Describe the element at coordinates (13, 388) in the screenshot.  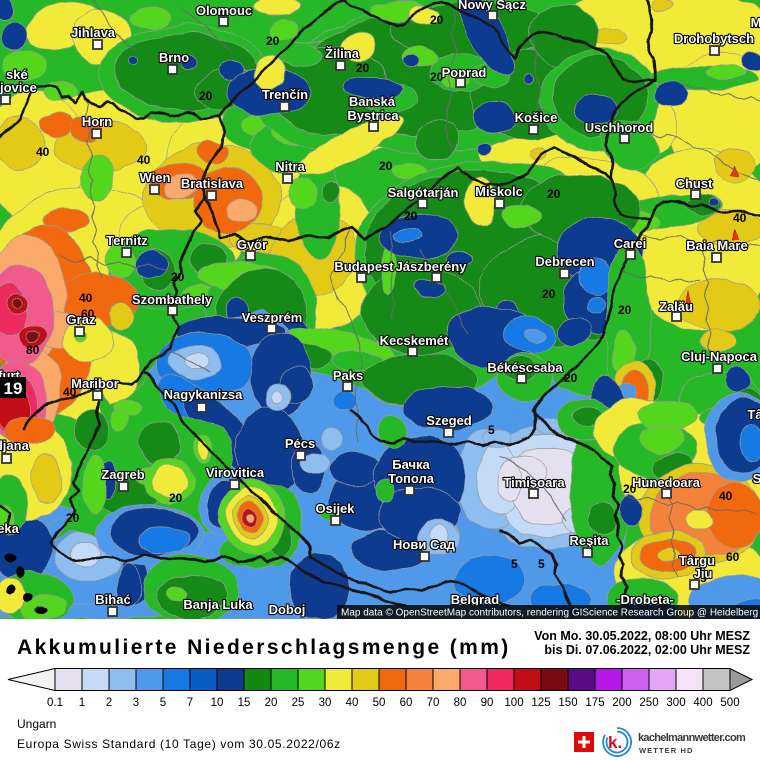
I see `svg-text: 19` at that location.